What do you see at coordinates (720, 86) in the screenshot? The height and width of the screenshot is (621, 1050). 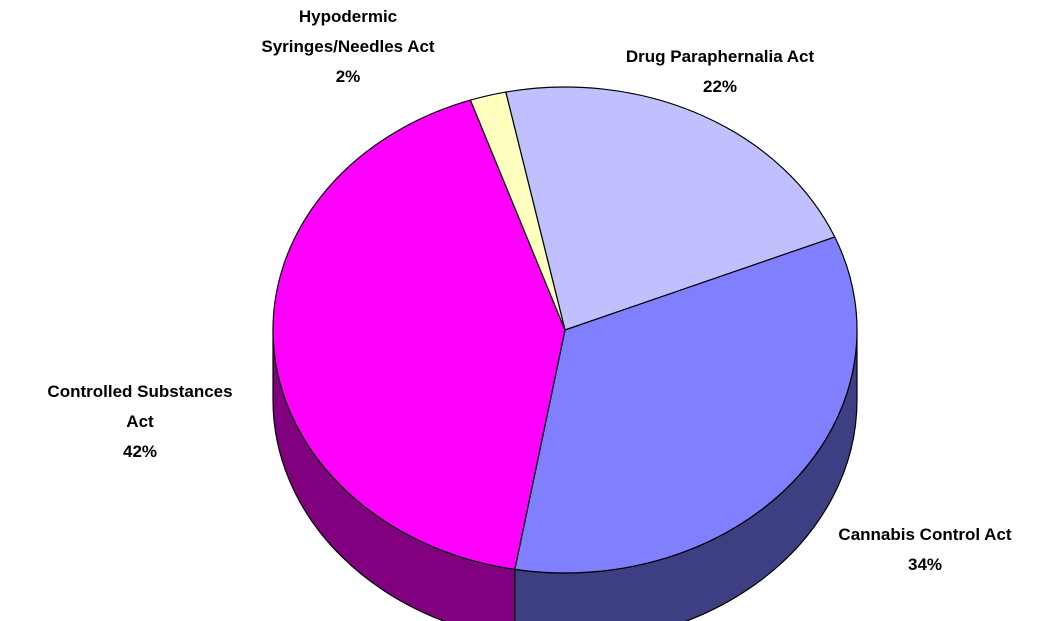 I see `label-drug-paraphernalia-act-percent: 22%` at bounding box center [720, 86].